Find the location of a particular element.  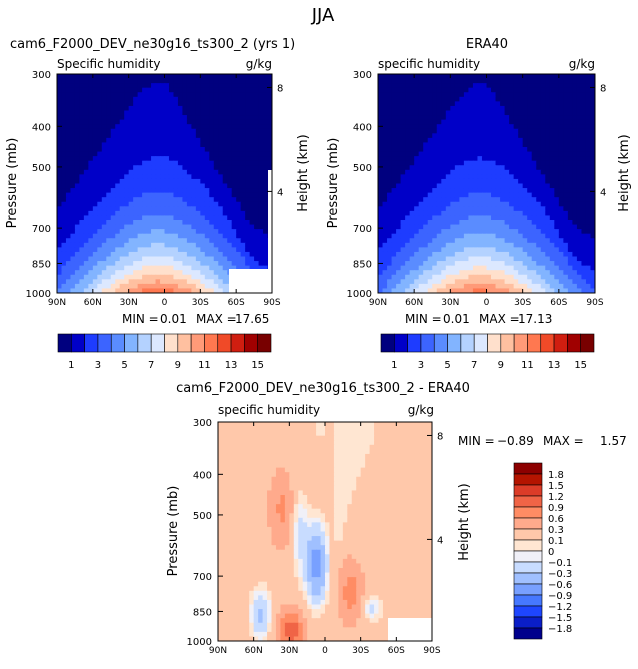

colorbar-box is located at coordinates (91, 343).